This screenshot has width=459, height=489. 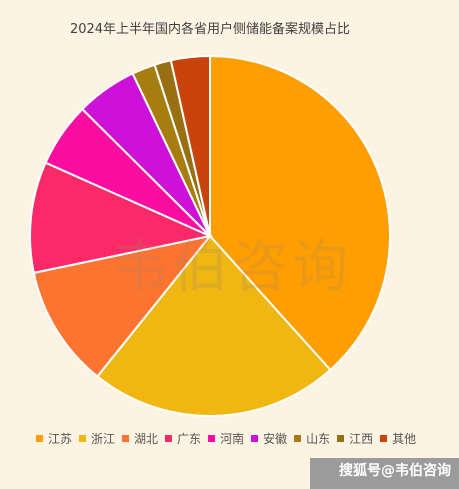 I want to click on footer-banner, so click(x=384, y=473).